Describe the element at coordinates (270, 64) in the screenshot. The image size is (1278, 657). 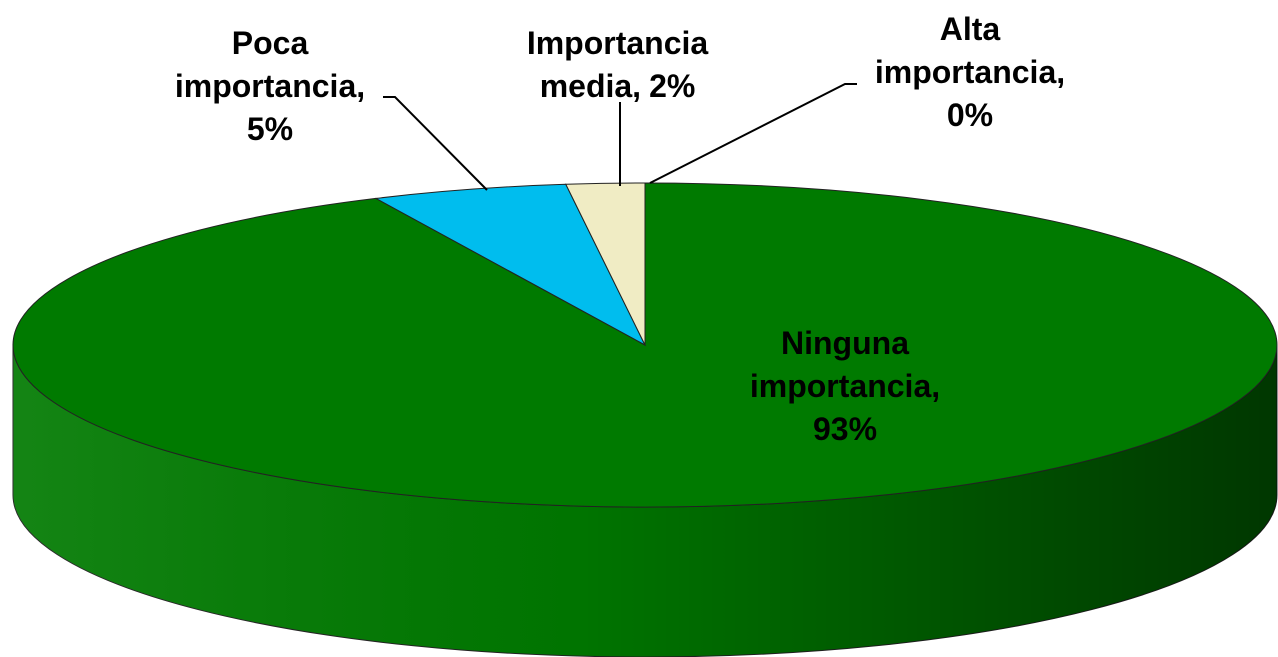
I see `category-name: Poca importancia` at that location.